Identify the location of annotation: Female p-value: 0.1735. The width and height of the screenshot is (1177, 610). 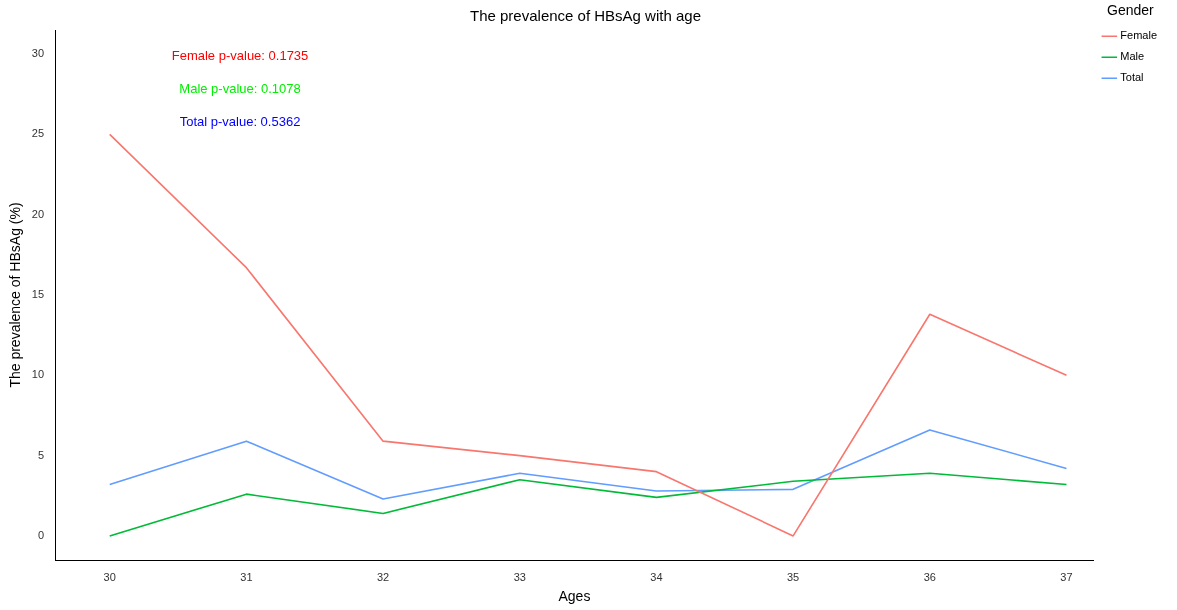
(240, 55).